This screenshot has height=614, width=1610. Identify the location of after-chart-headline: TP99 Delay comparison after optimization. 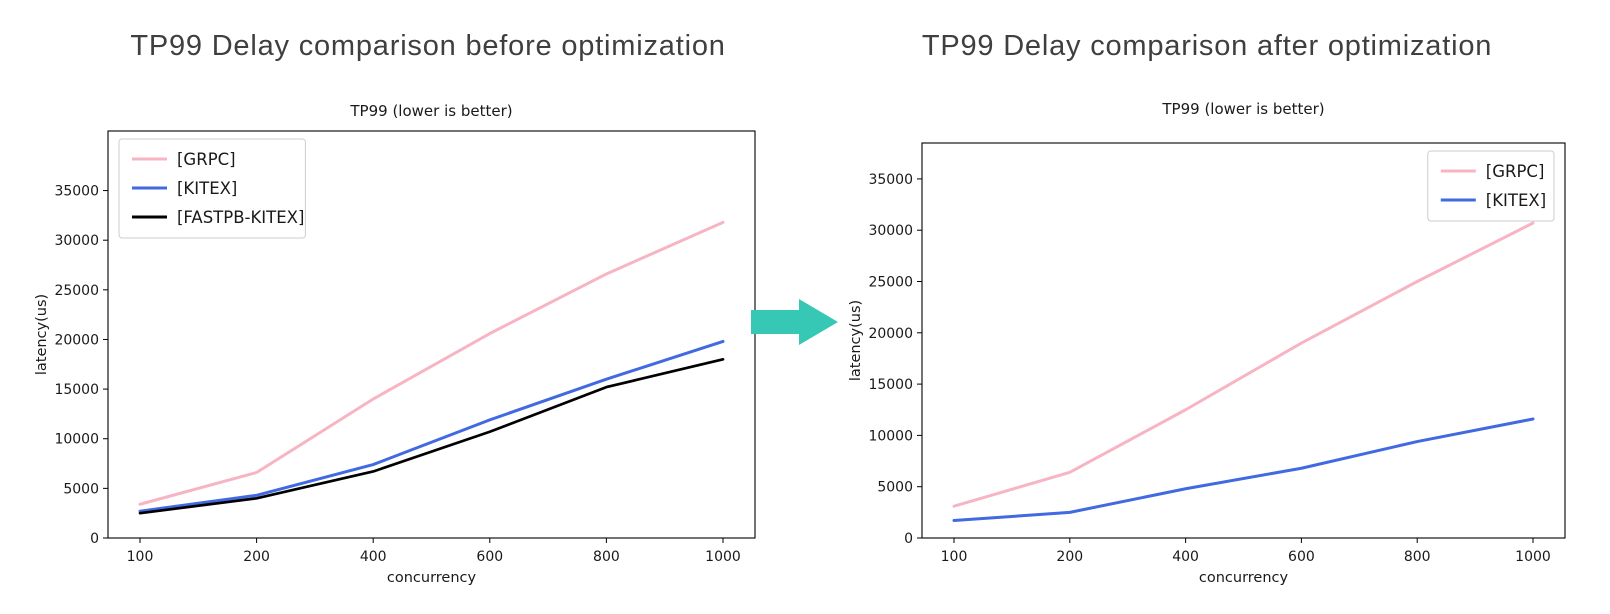
(1207, 46).